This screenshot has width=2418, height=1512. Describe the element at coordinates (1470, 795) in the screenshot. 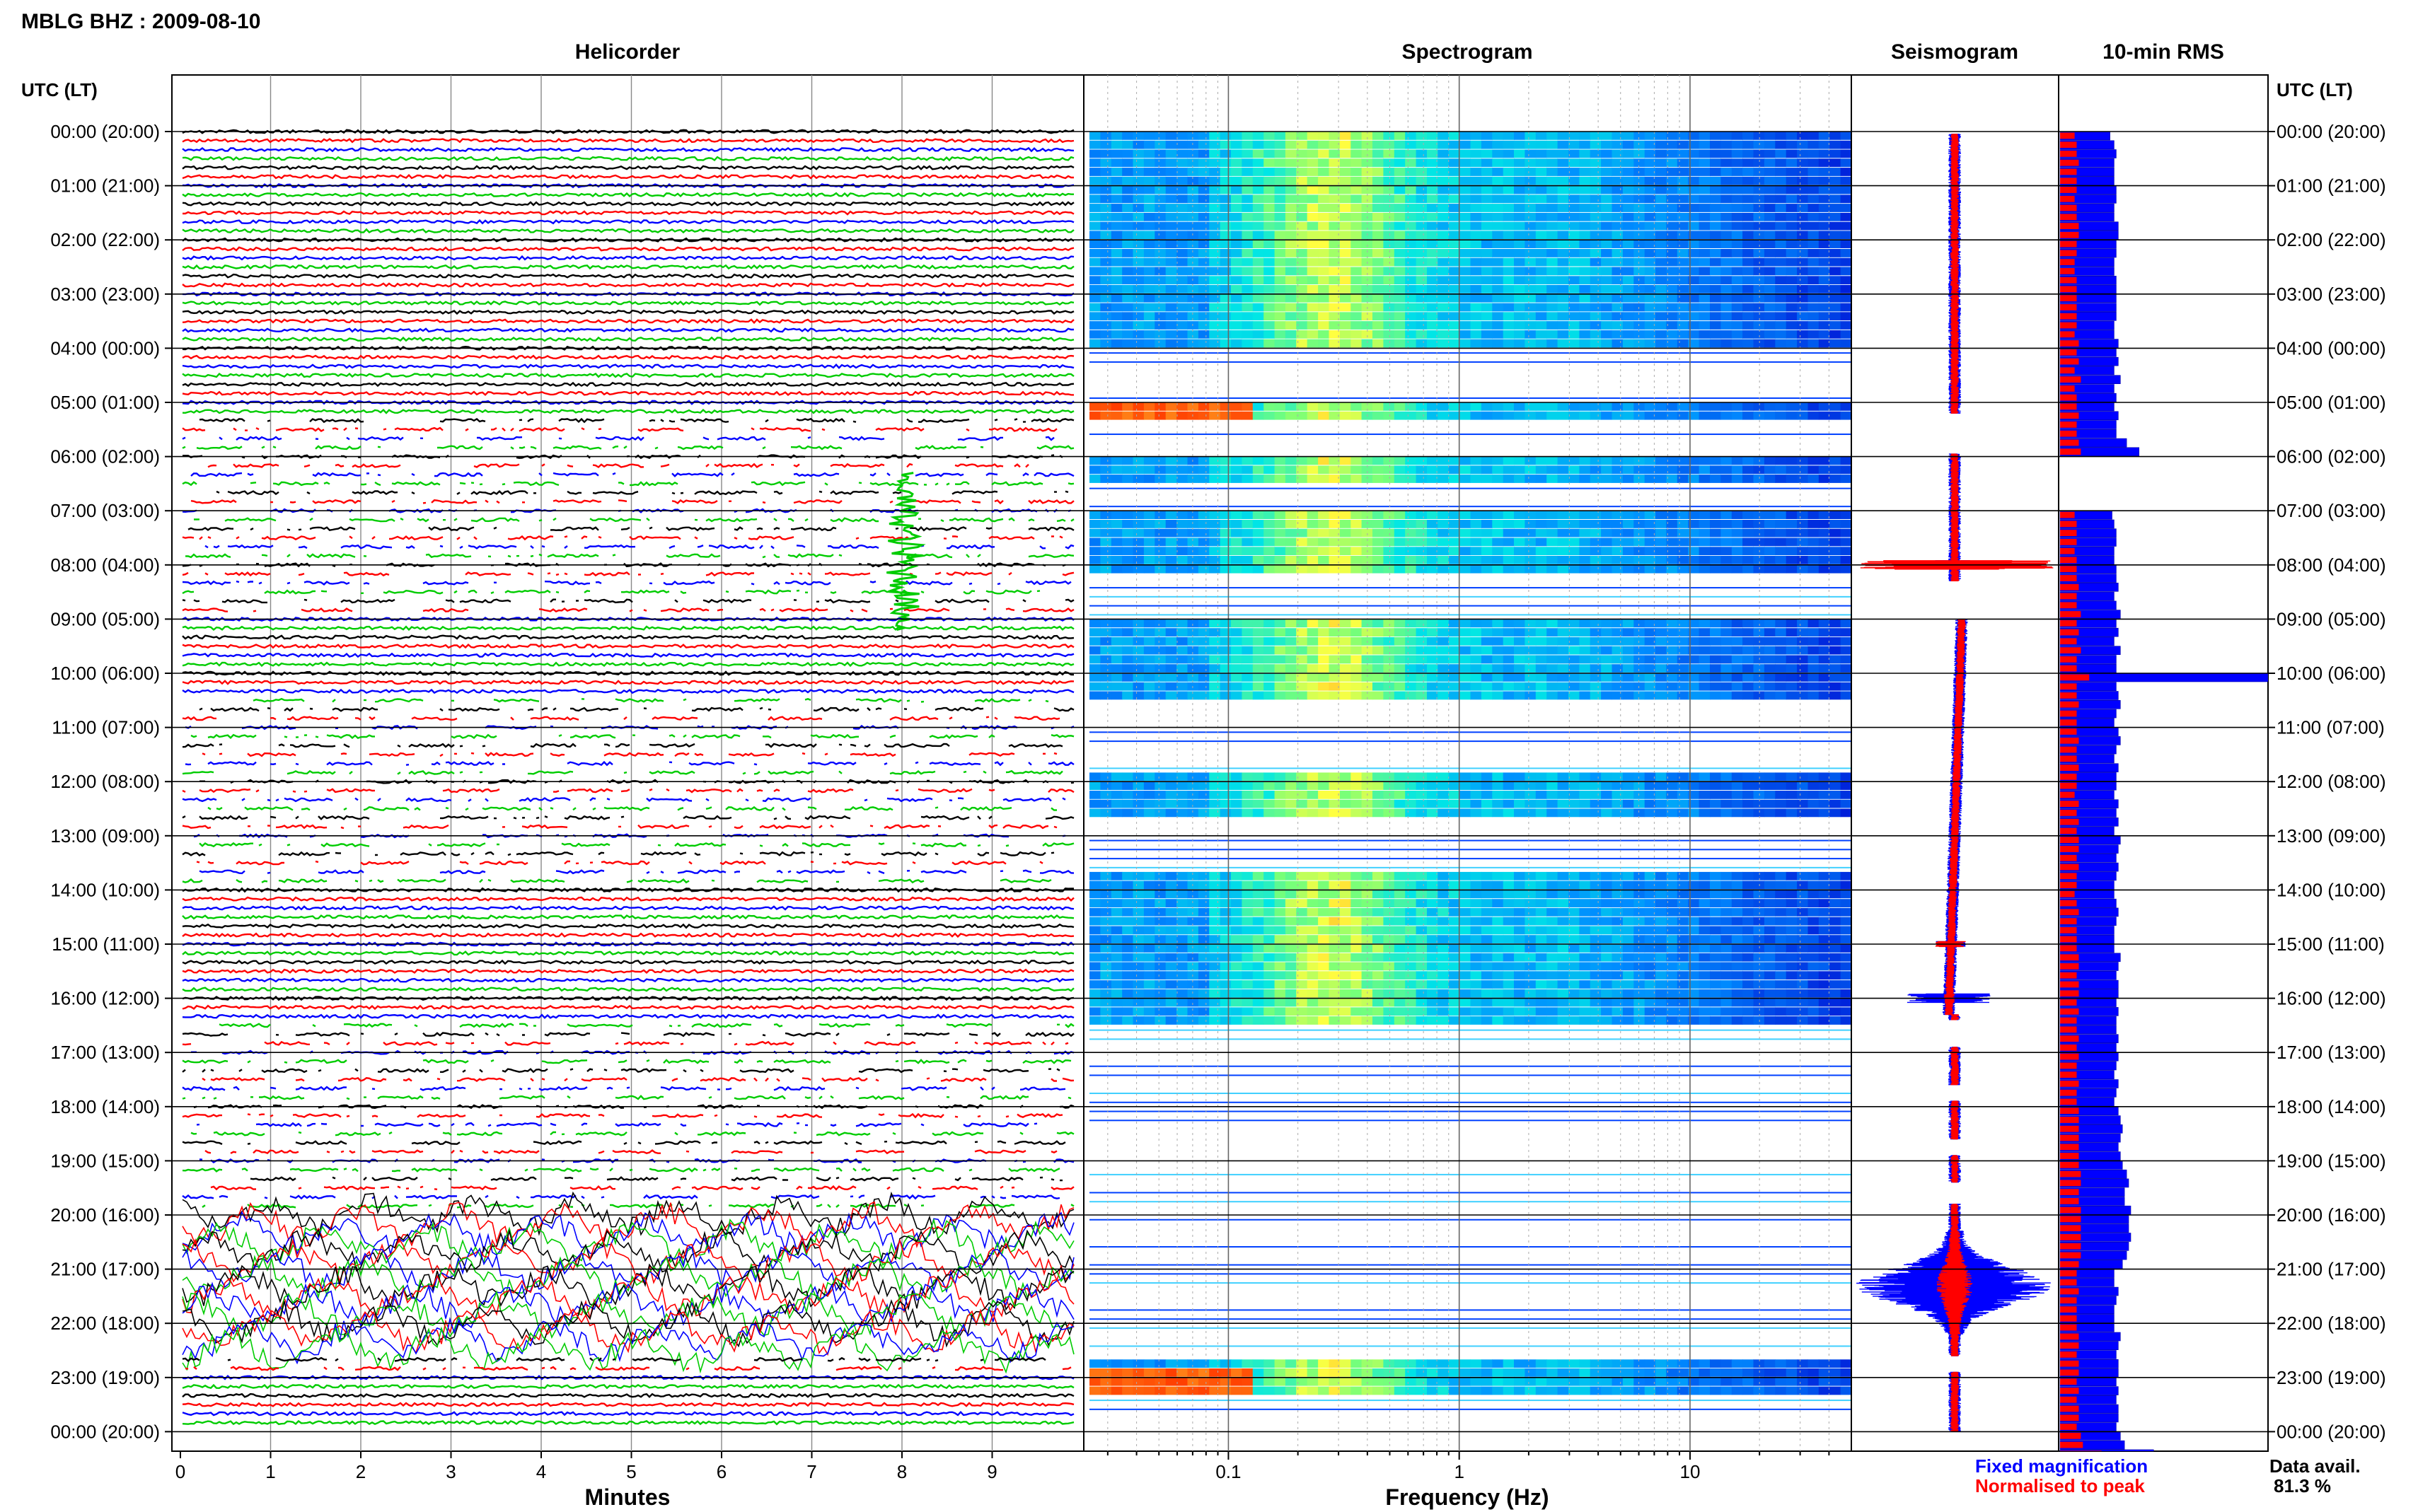

I see `spectrogram-row` at that location.